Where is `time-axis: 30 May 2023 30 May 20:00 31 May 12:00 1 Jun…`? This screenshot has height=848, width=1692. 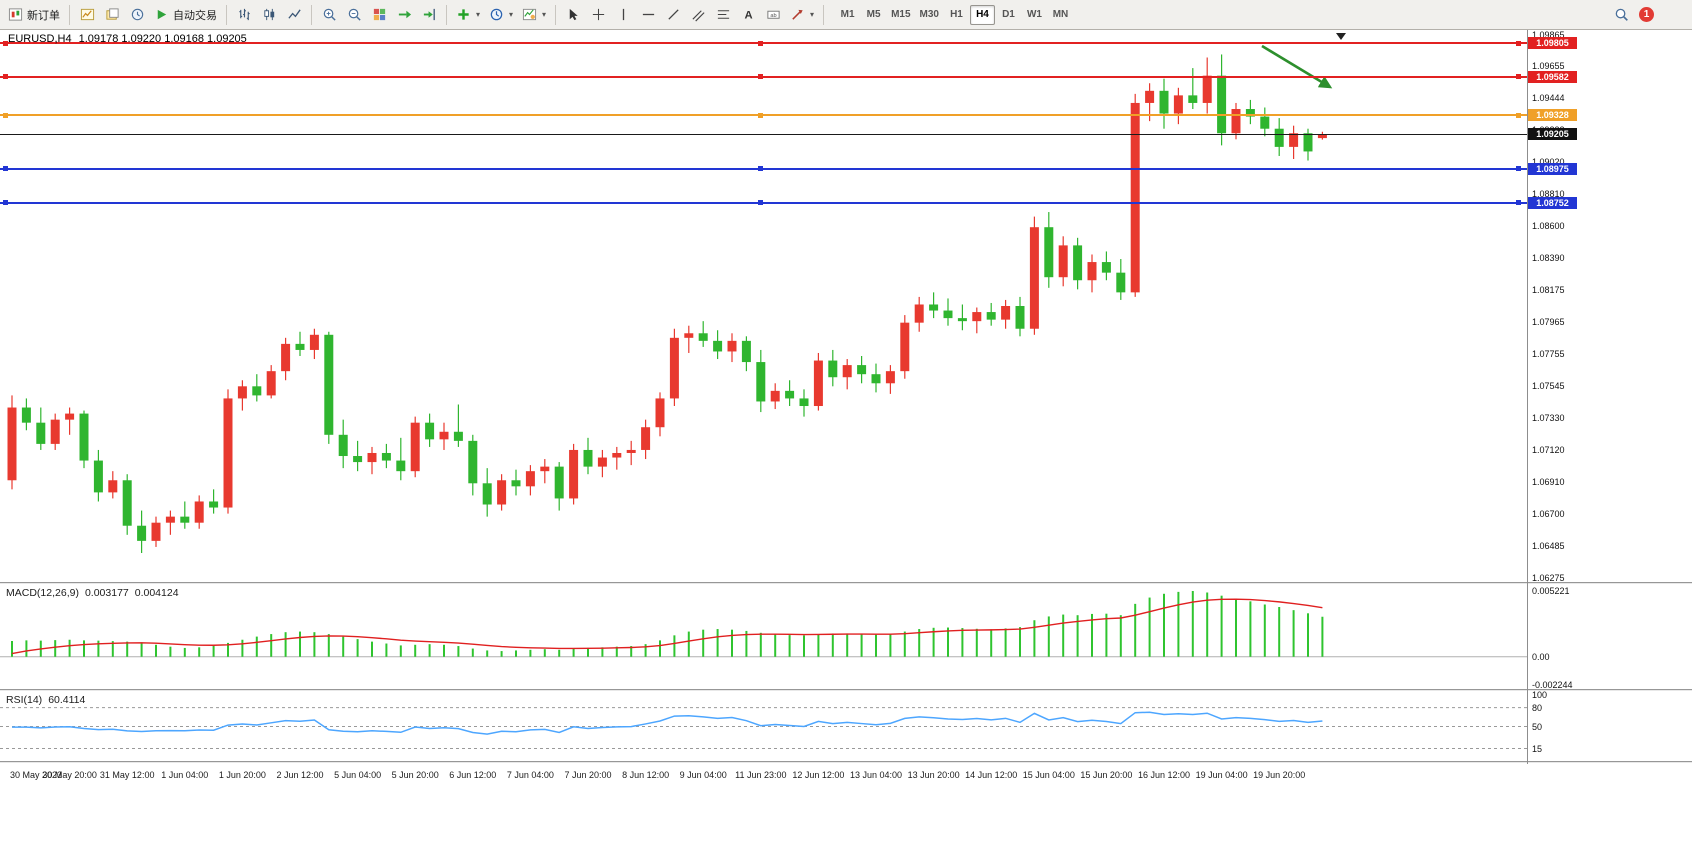
time-axis: 30 May 2023 30 May 20:00 31 May 12:00 1 Jun… is located at coordinates (846, 806).